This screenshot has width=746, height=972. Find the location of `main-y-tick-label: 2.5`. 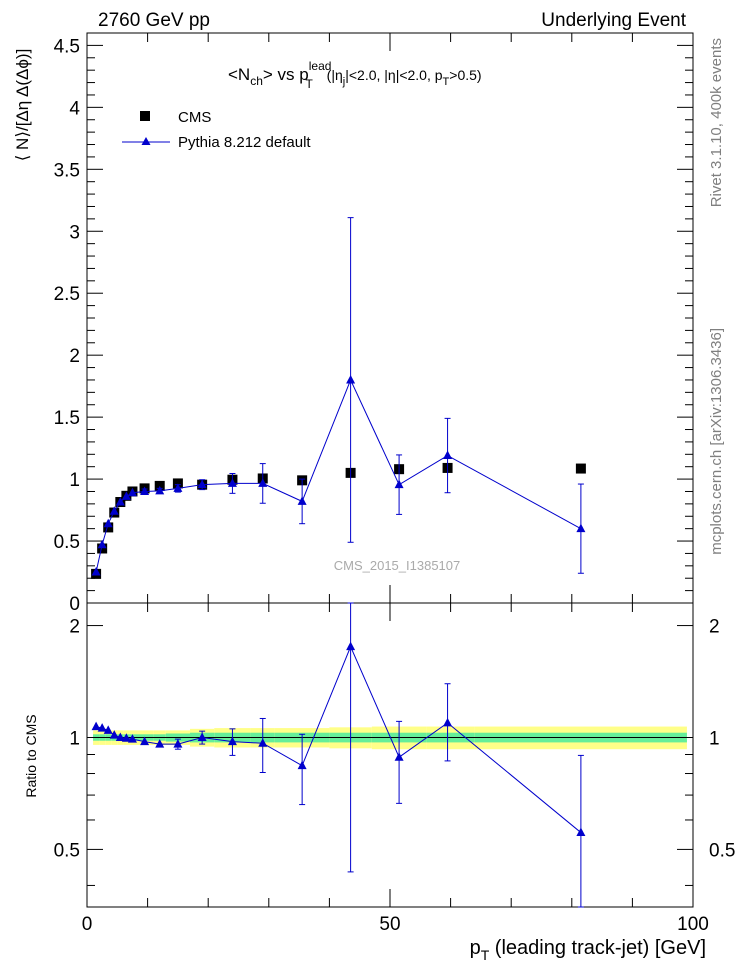

main-y-tick-label: 2.5 is located at coordinates (67, 294).